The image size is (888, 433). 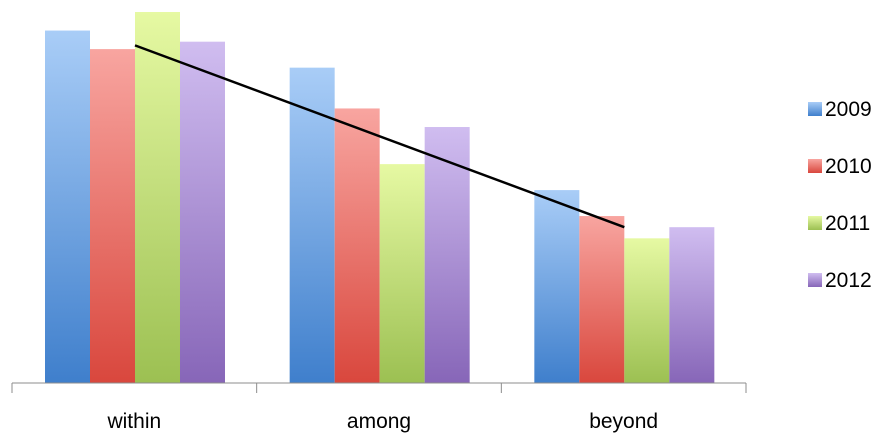 I want to click on legend-swatch-2010, so click(x=815, y=166).